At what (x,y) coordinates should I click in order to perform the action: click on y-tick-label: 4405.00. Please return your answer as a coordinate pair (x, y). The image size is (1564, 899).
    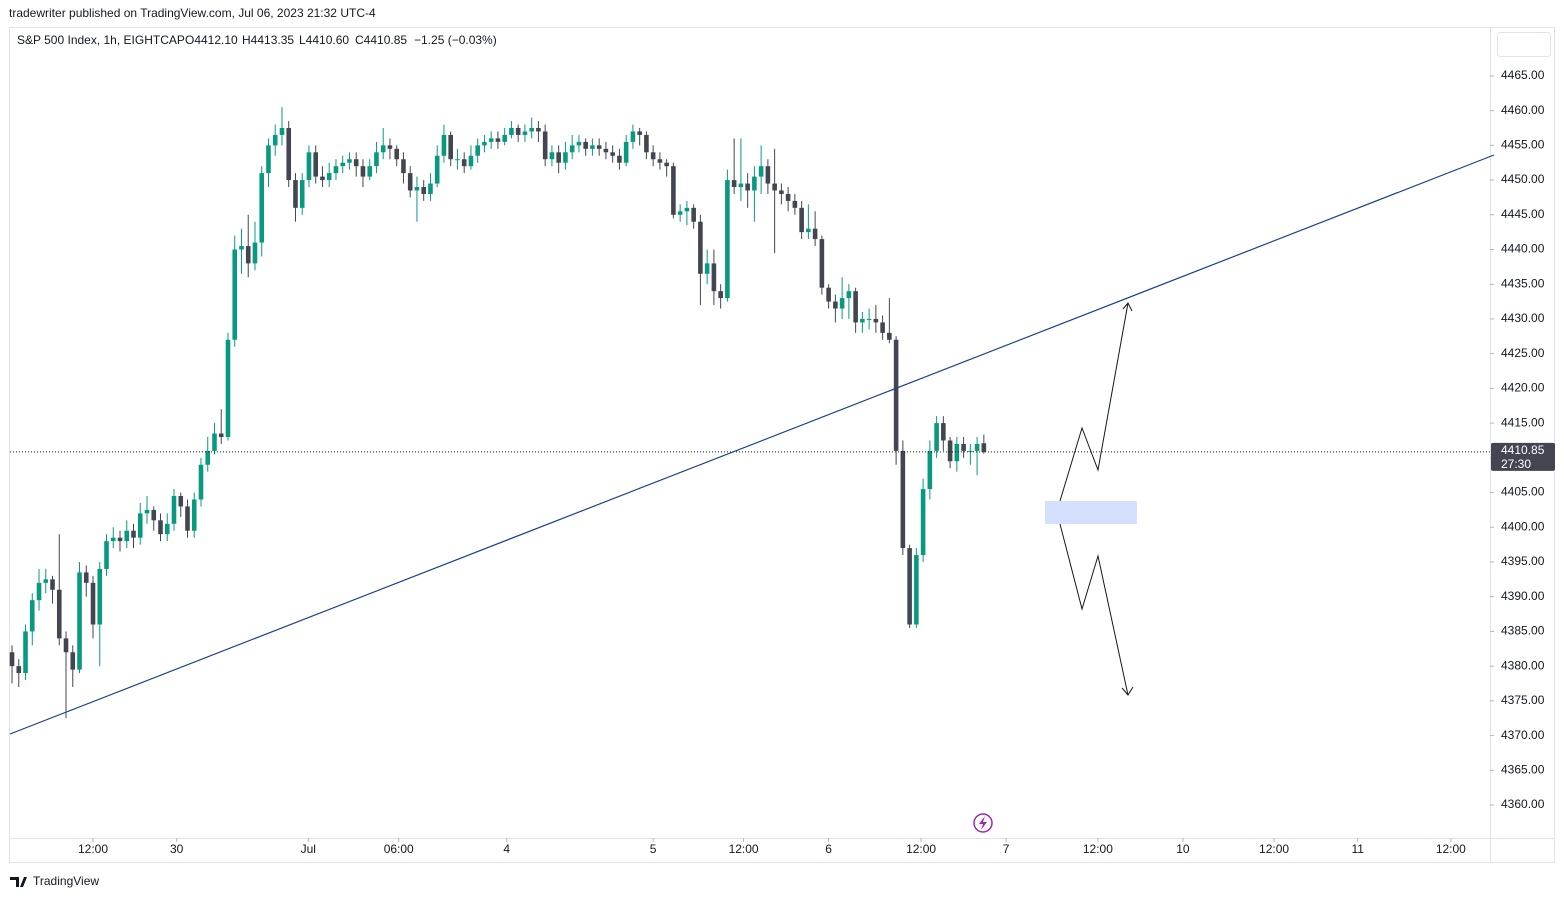
    Looking at the image, I should click on (1523, 492).